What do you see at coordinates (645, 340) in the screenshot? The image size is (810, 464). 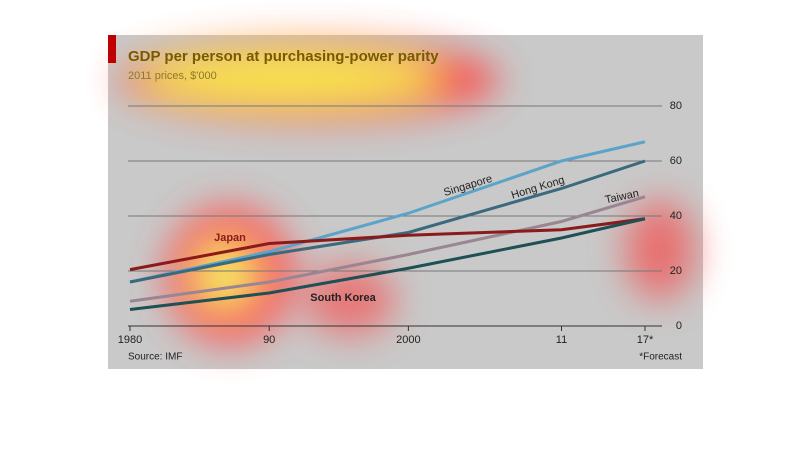 I see `x-tick-label: 17*` at bounding box center [645, 340].